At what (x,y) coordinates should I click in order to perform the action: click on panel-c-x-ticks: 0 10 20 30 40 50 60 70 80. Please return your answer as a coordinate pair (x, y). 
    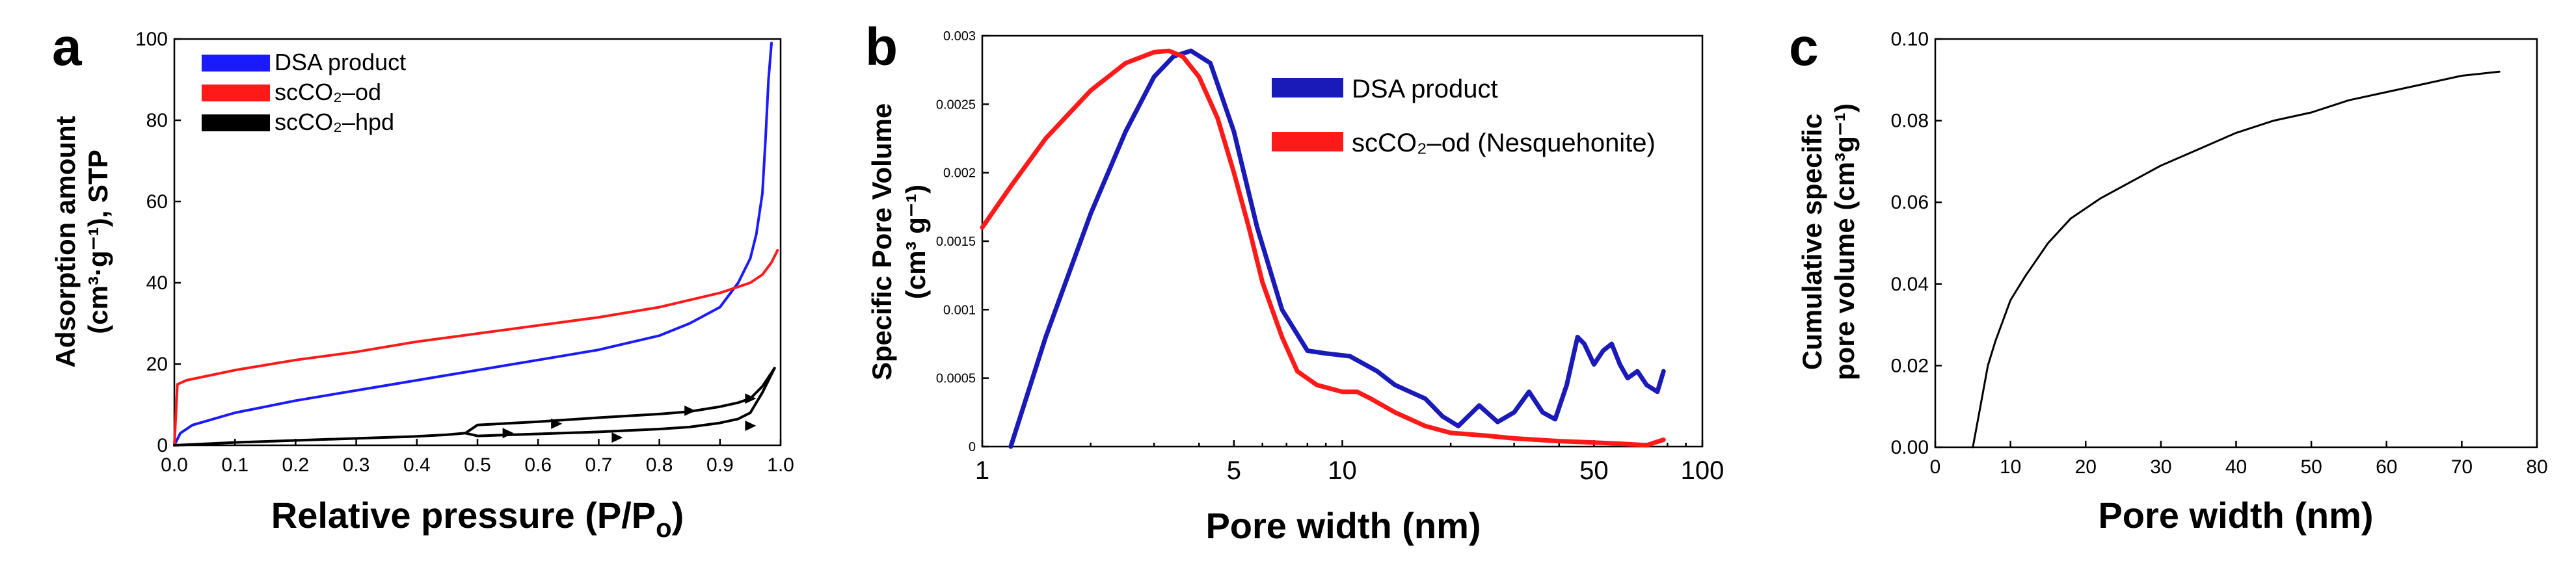
    Looking at the image, I should click on (2239, 459).